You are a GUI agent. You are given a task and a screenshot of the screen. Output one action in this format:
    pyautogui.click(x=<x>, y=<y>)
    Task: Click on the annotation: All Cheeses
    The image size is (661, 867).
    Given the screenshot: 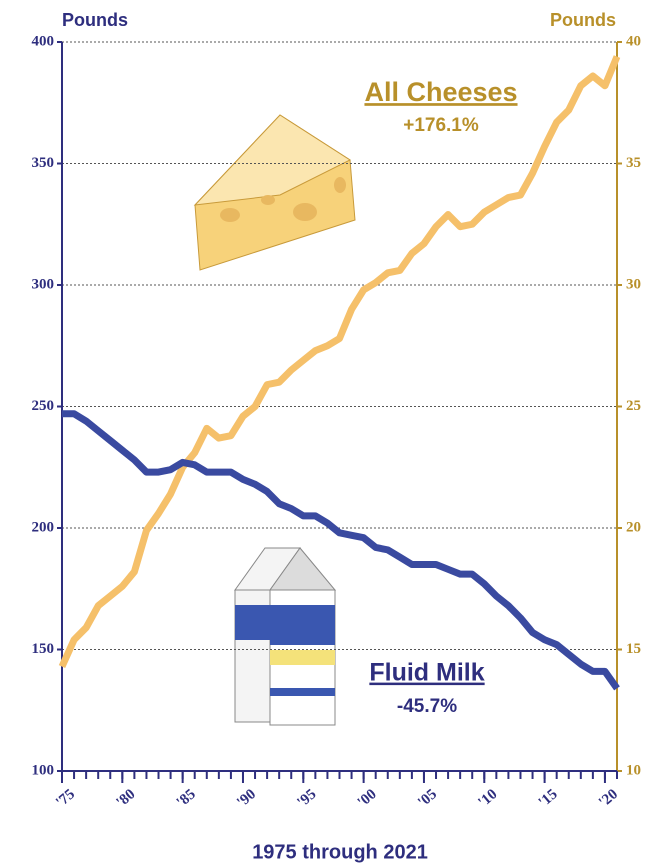 What is the action you would take?
    pyautogui.click(x=440, y=92)
    